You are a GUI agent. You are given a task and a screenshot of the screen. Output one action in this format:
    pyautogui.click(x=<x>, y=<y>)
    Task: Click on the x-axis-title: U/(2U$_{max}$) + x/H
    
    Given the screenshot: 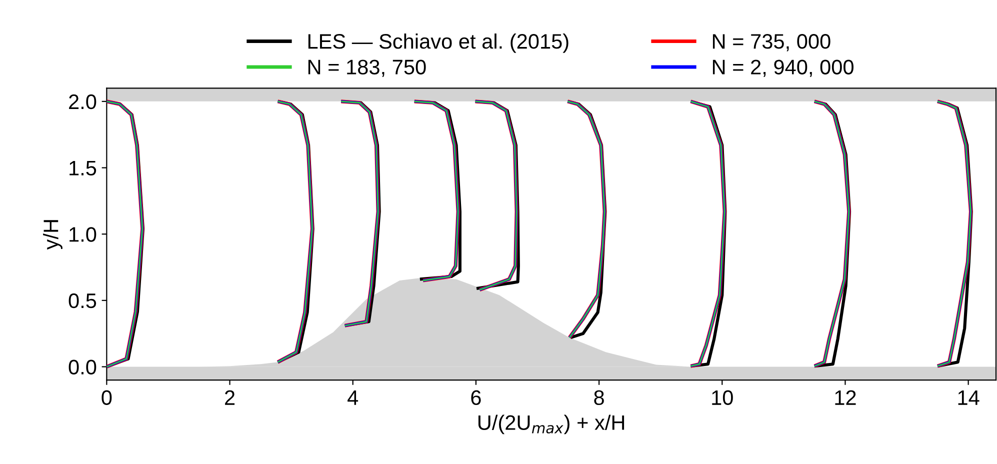 What is the action you would take?
    pyautogui.click(x=551, y=424)
    